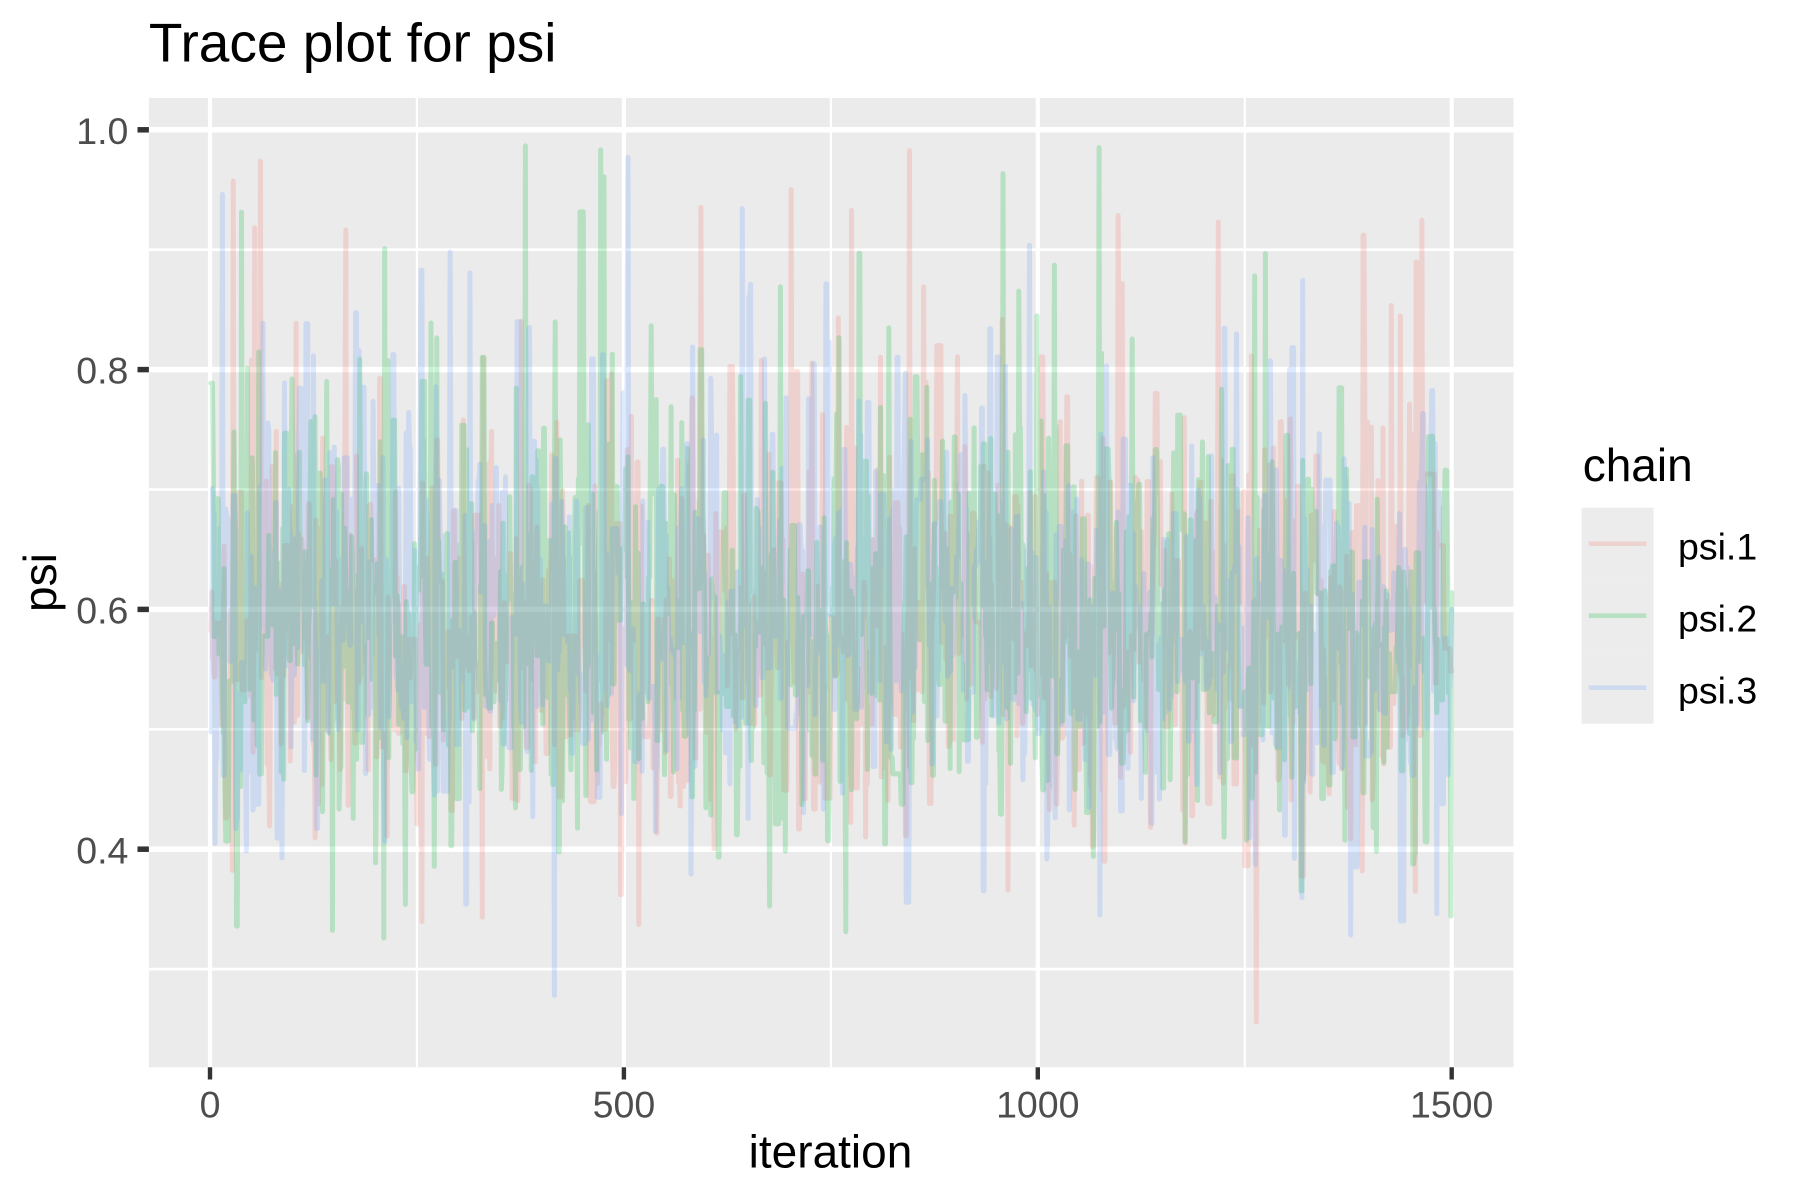 Image resolution: width=1800 pixels, height=1200 pixels. I want to click on svg-text: psi.2, so click(1717, 619).